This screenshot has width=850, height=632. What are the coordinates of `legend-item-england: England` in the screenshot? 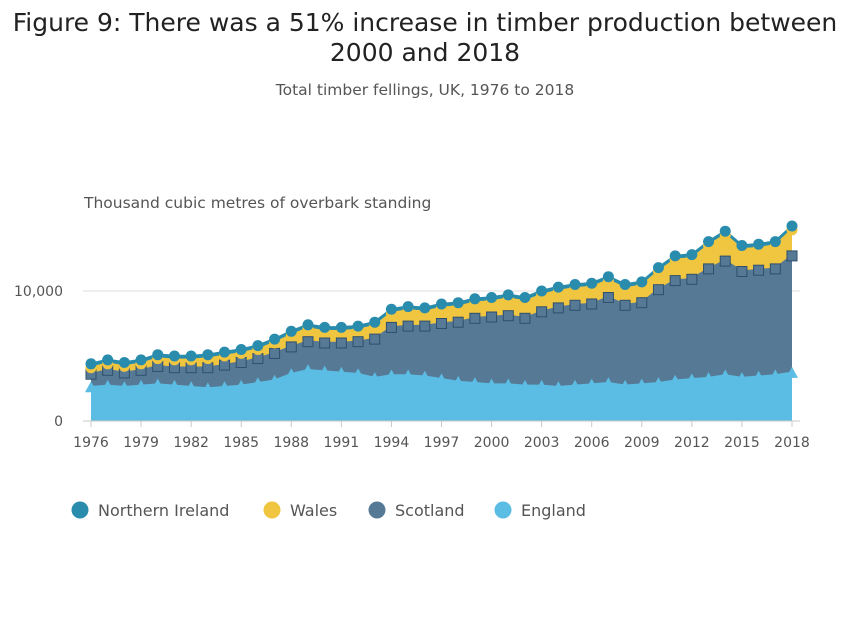 It's located at (540, 510).